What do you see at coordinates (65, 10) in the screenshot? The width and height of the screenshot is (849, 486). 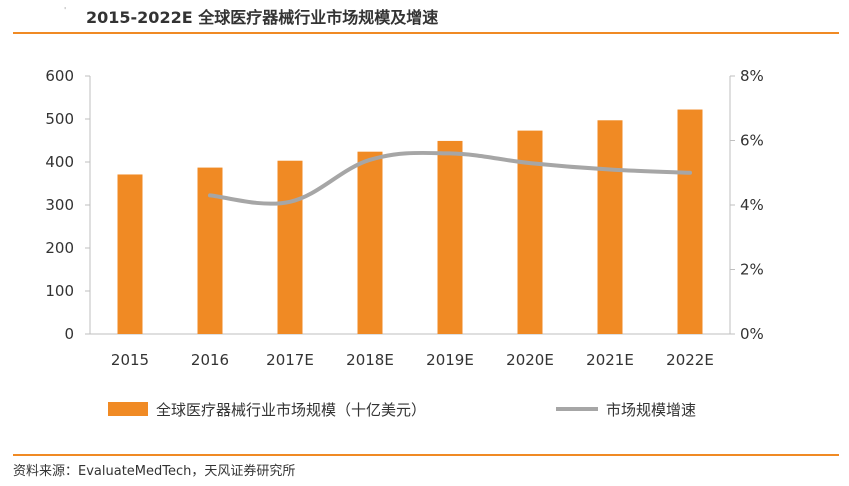 I see `header-marker: '` at bounding box center [65, 10].